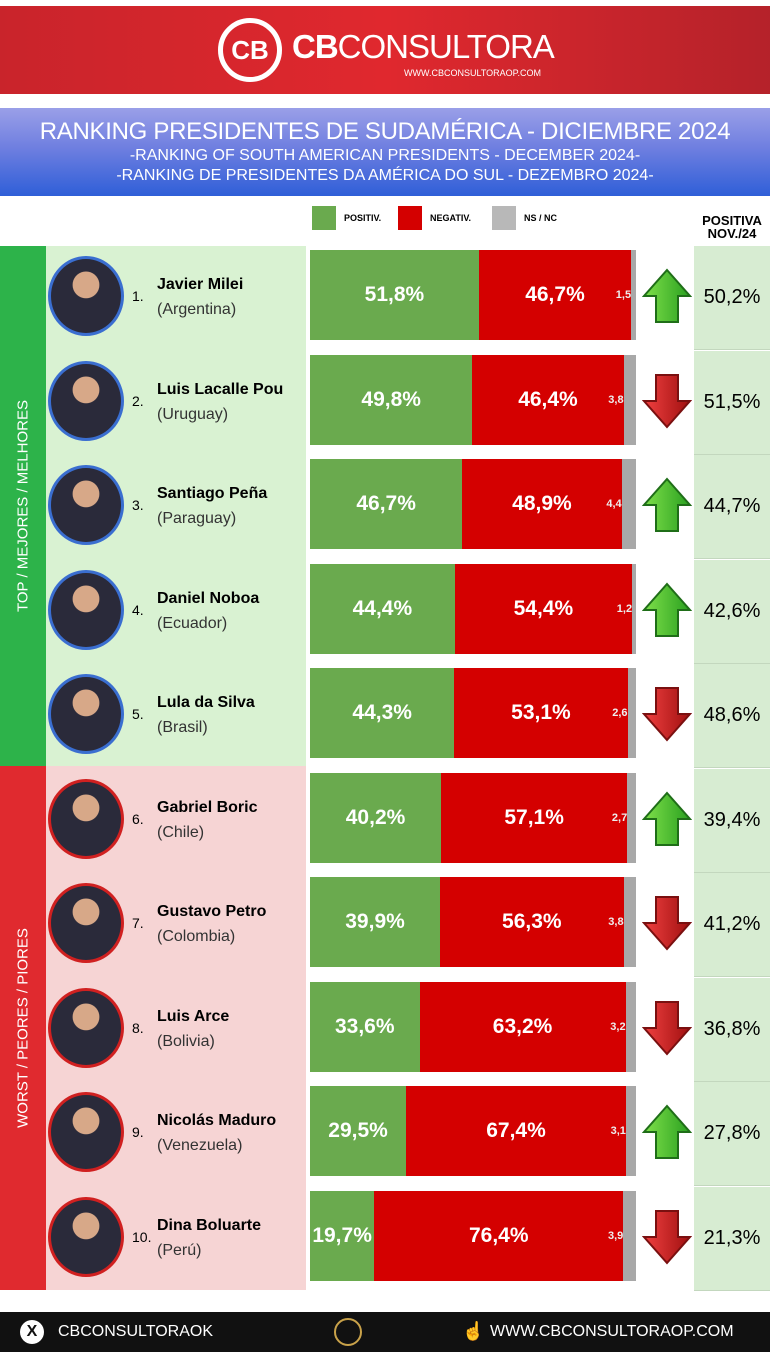 This screenshot has width=770, height=1368. What do you see at coordinates (555, 295) in the screenshot?
I see `bar-negative: 46,7% 1,5` at bounding box center [555, 295].